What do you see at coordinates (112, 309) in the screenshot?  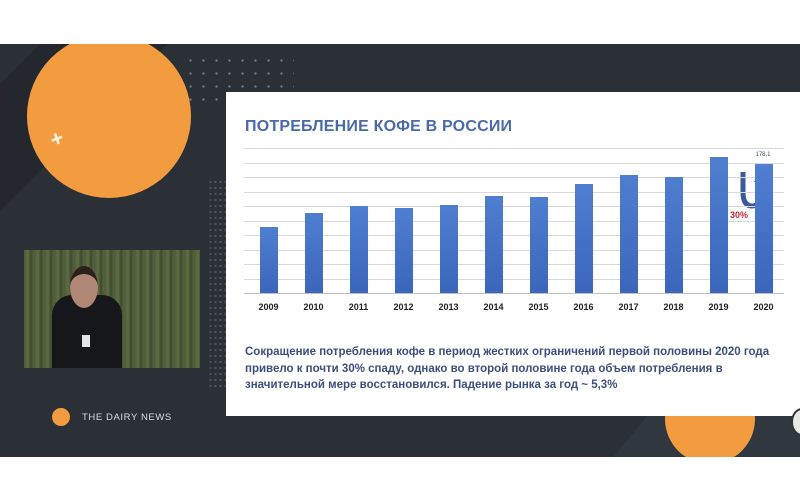 I see `speaker-video` at bounding box center [112, 309].